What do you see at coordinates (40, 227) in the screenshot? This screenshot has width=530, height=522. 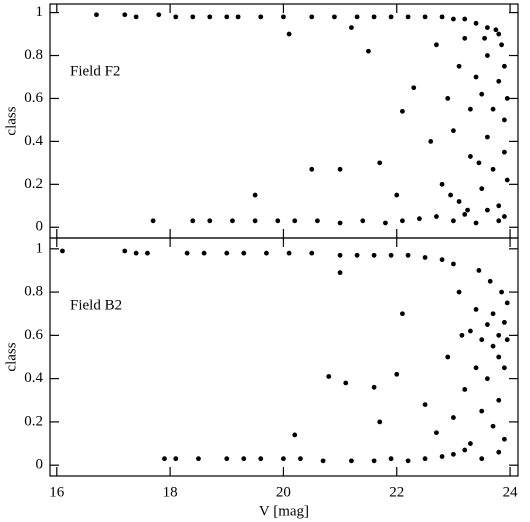 I see `y-tick-label: 0` at bounding box center [40, 227].